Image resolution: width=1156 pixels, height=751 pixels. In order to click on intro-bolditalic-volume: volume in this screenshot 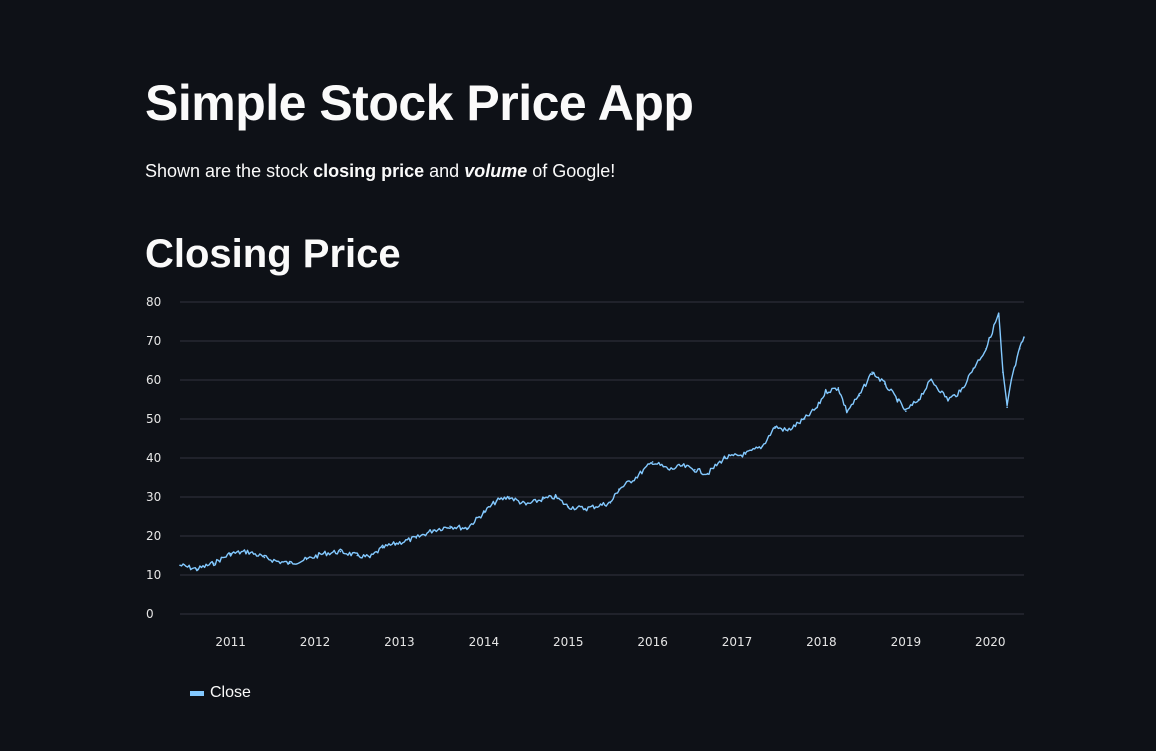, I will do `click(496, 171)`.